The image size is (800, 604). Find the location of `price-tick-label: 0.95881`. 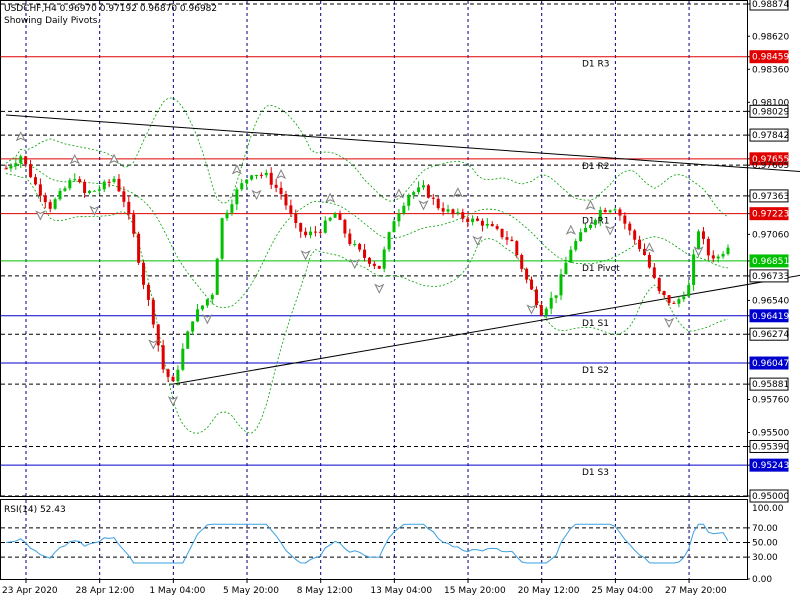

price-tick-label: 0.95881 is located at coordinates (770, 385).